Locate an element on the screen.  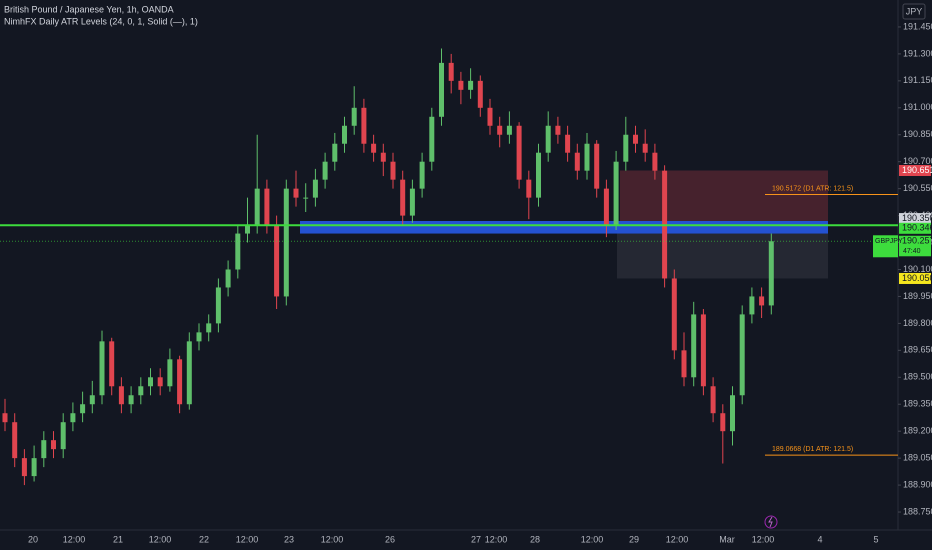
atr-label: 190.5172 (D1 ATR: 121.5) is located at coordinates (812, 188).